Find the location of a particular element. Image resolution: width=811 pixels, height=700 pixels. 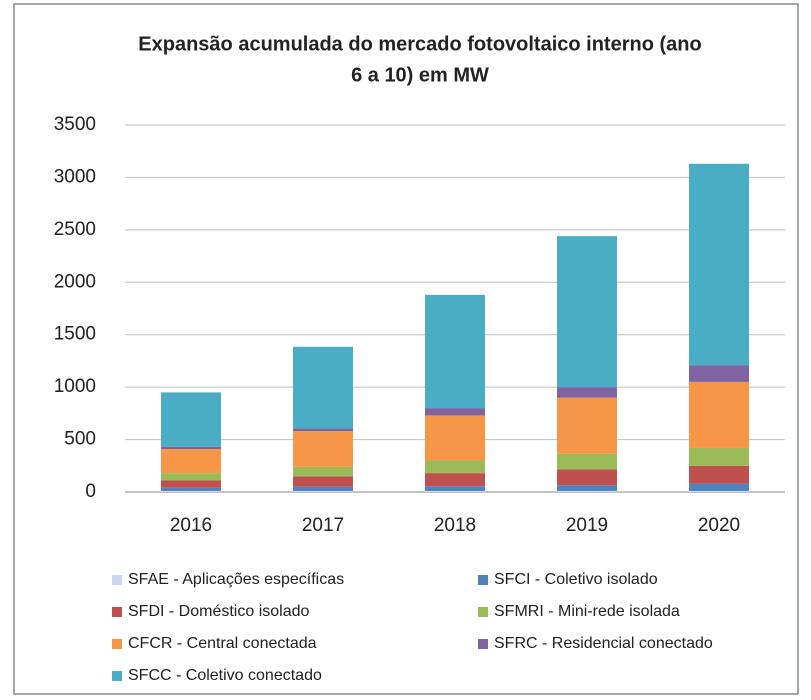

y-tick-label: 3000 is located at coordinates (75, 176).